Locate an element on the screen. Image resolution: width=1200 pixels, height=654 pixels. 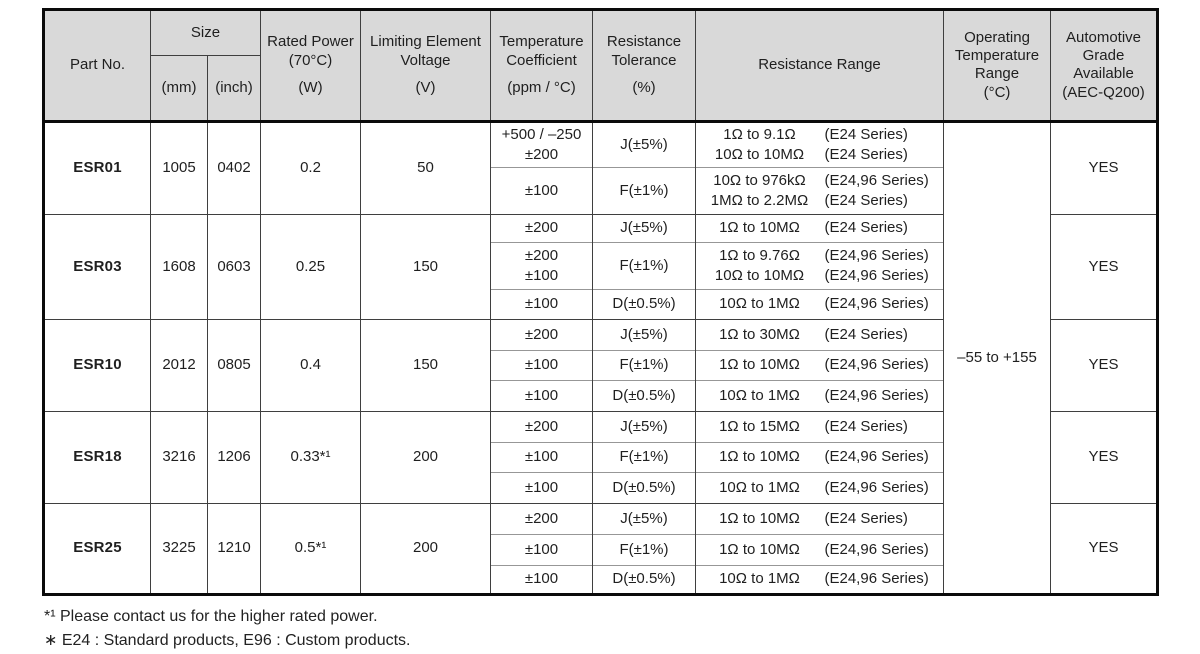
size-inch-cell: 0402 is located at coordinates (234, 167).